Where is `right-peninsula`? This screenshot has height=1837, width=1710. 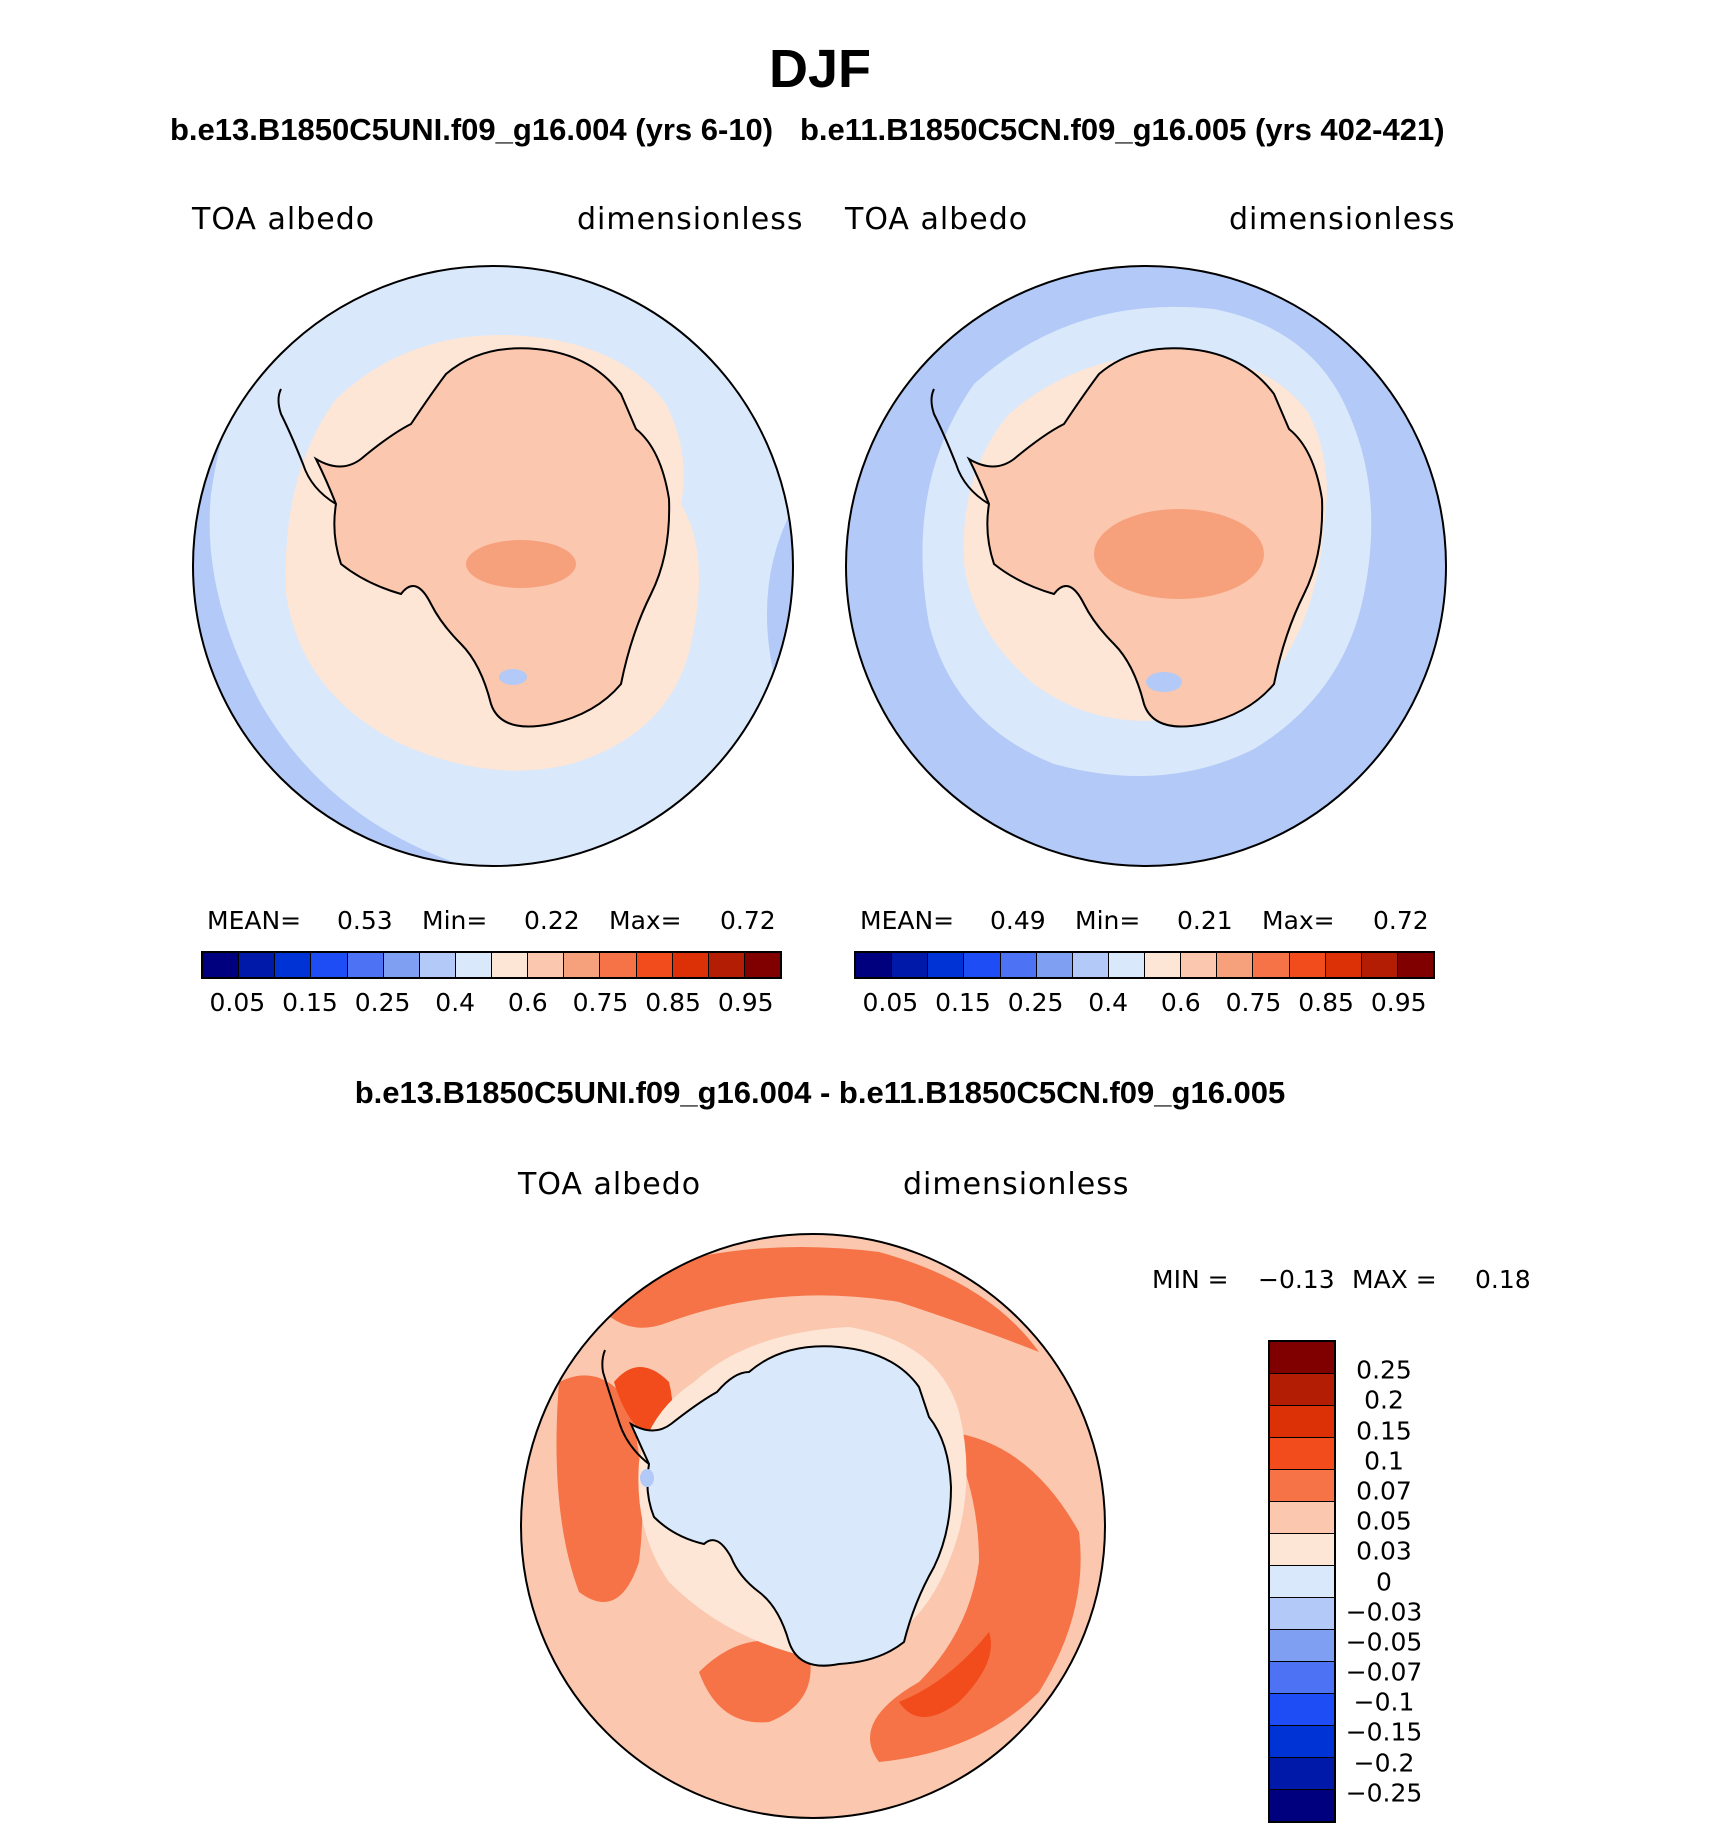 right-peninsula is located at coordinates (960, 446).